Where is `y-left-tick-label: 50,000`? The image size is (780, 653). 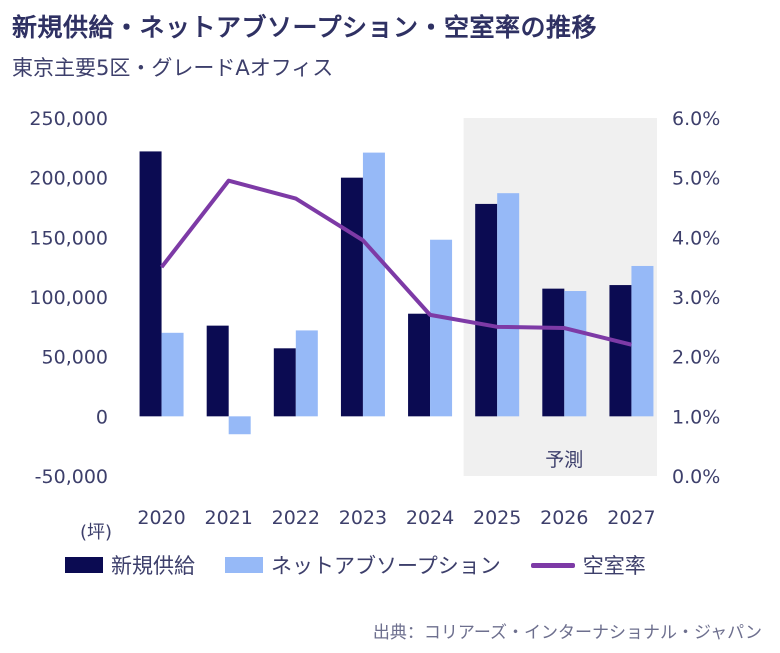
y-left-tick-label: 50,000 is located at coordinates (75, 358).